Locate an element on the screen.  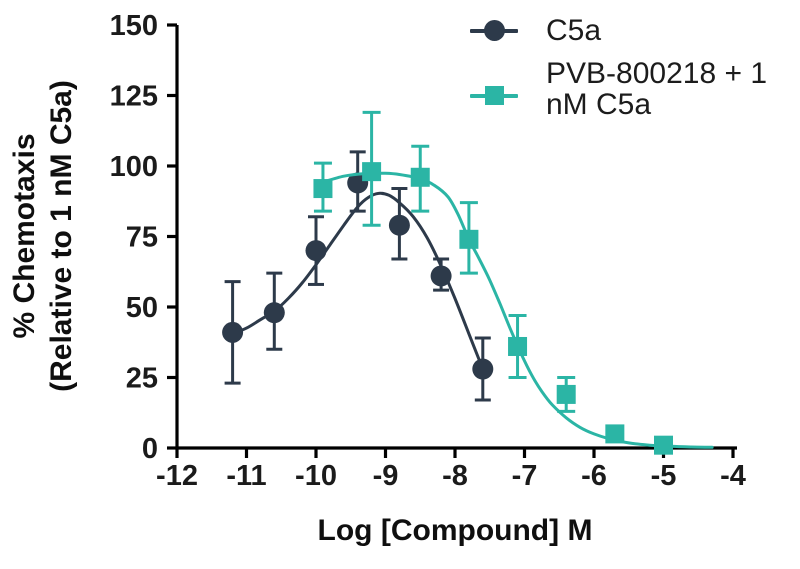
y-tick-label: 25 is located at coordinates (142, 379).